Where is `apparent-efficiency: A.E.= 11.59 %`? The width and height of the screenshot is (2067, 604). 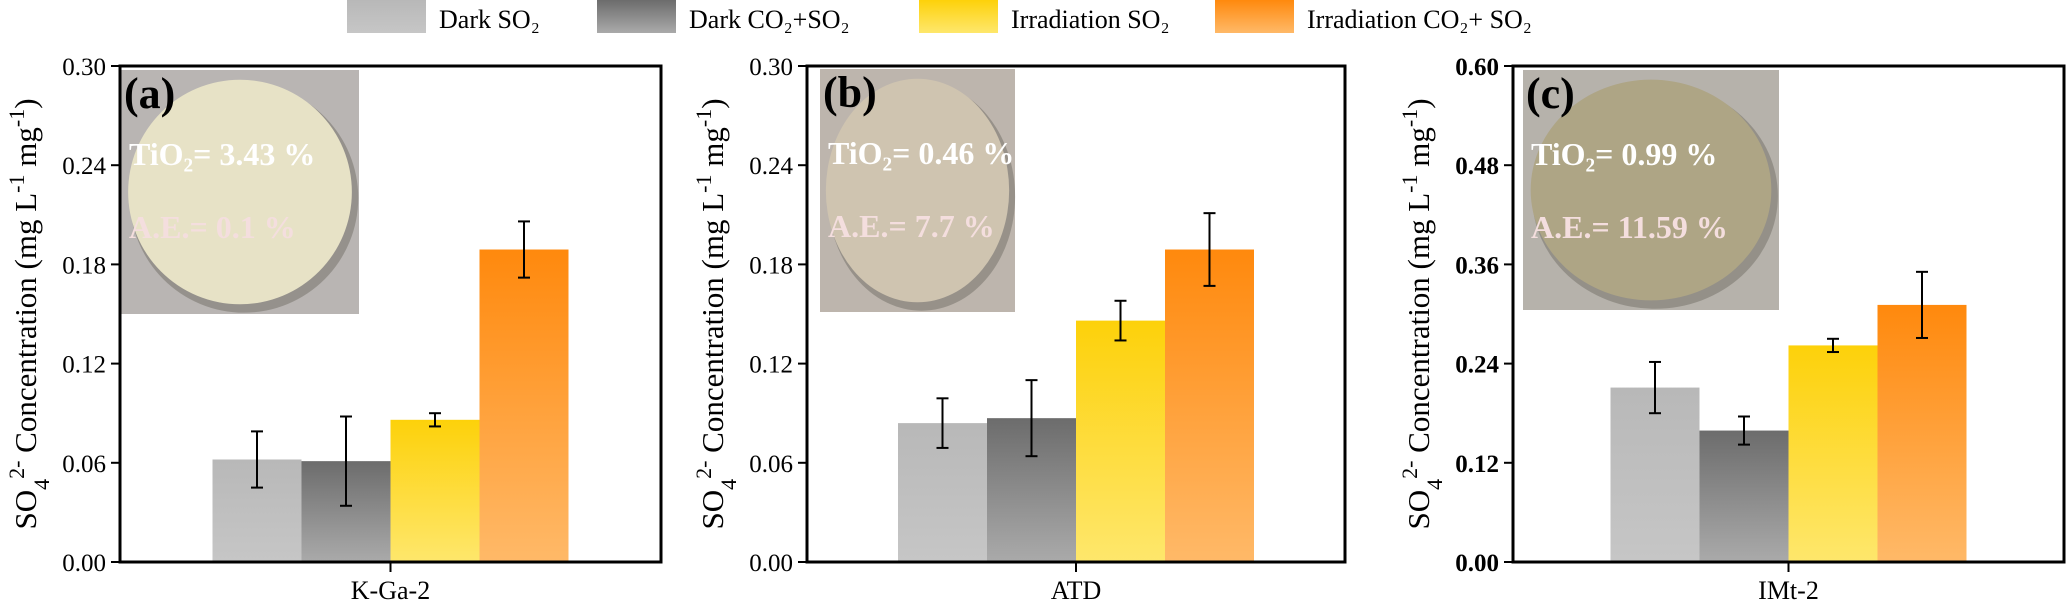 apparent-efficiency: A.E.= 11.59 % is located at coordinates (1629, 227).